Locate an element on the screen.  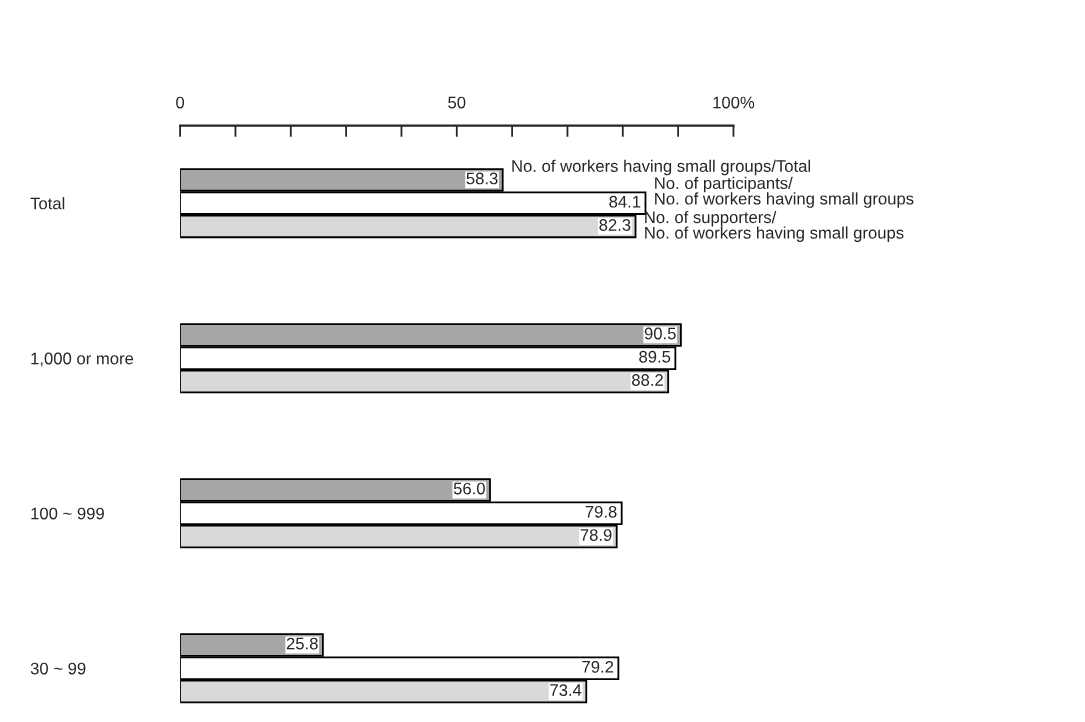
x-tick-label: 0 is located at coordinates (180, 102).